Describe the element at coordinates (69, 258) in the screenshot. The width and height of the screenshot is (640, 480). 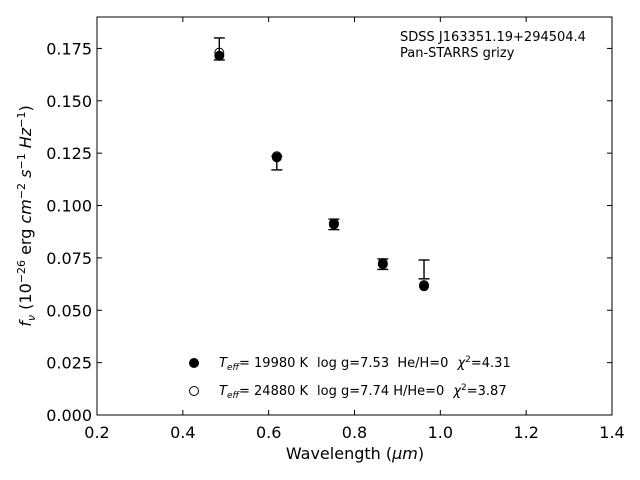
I see `y-tick-label: 0.075` at that location.